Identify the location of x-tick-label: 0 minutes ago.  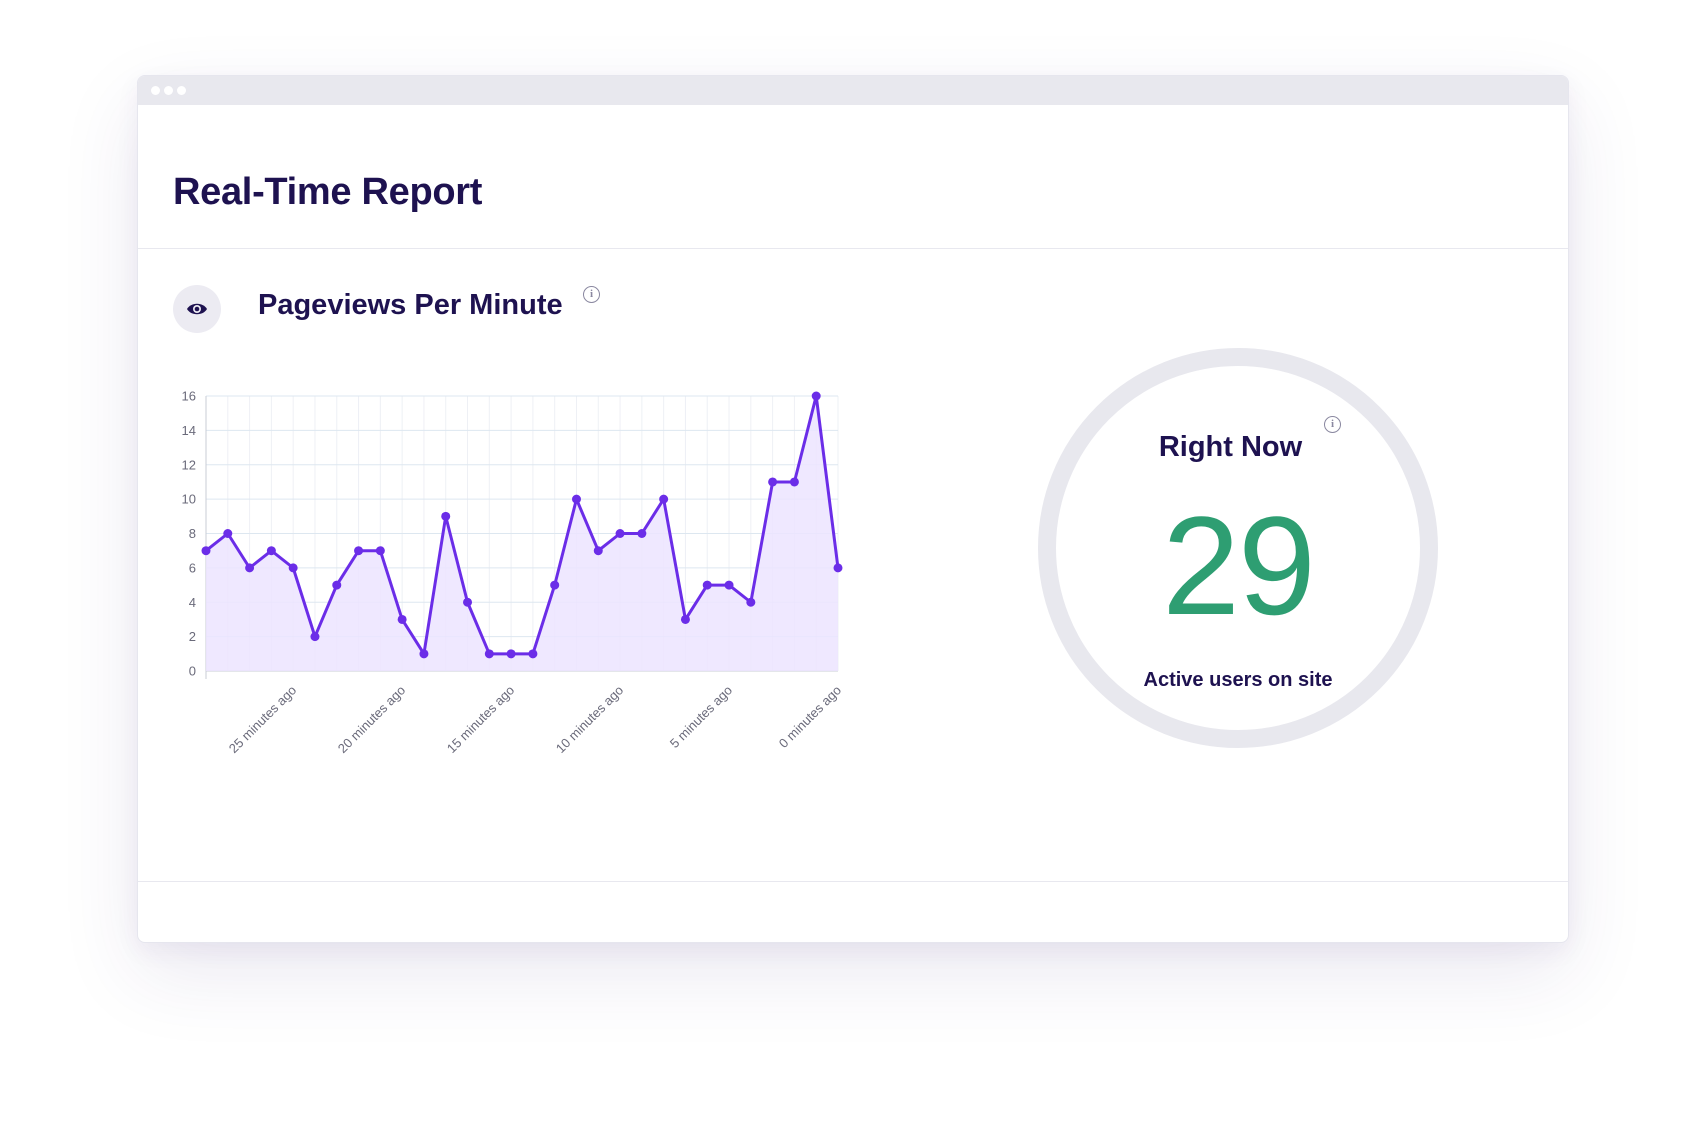
(810, 717).